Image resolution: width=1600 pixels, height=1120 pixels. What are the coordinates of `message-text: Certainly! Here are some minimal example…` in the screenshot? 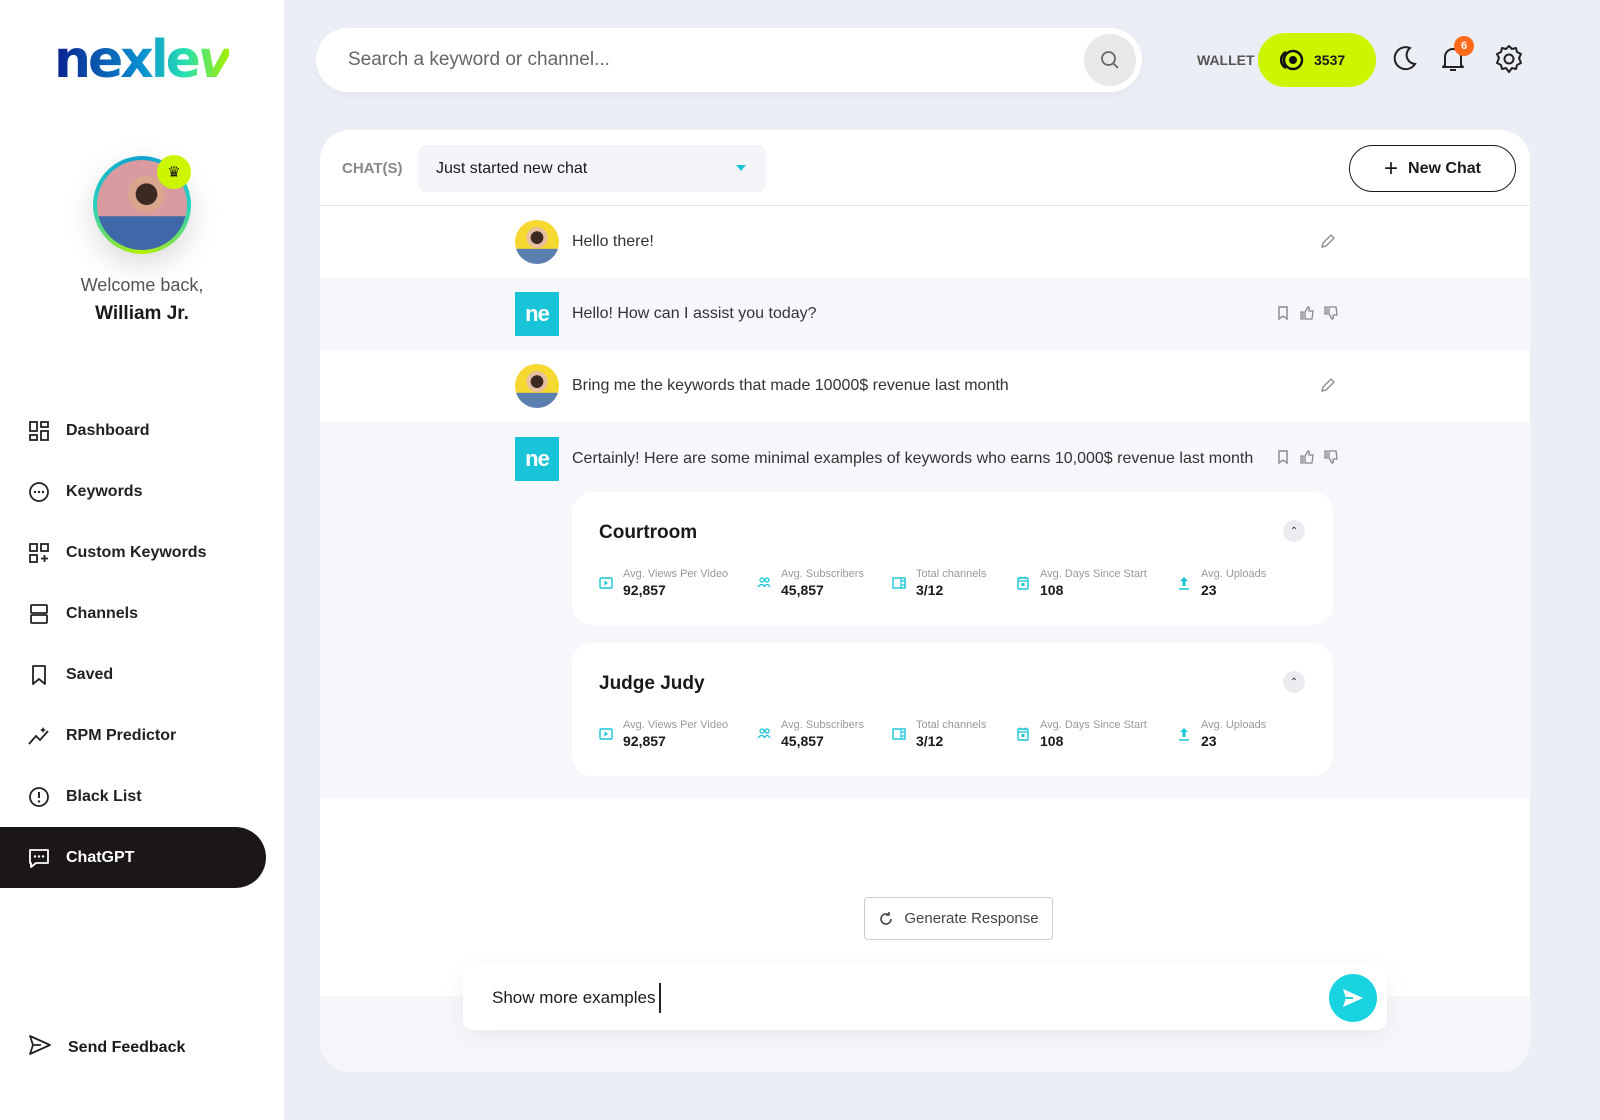 It's located at (913, 458).